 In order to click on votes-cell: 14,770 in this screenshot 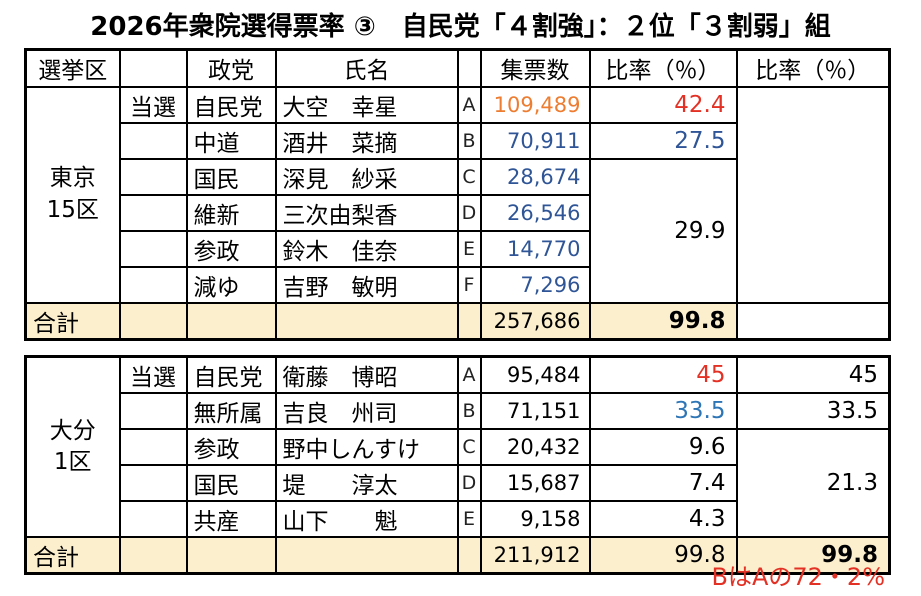, I will do `click(535, 248)`.